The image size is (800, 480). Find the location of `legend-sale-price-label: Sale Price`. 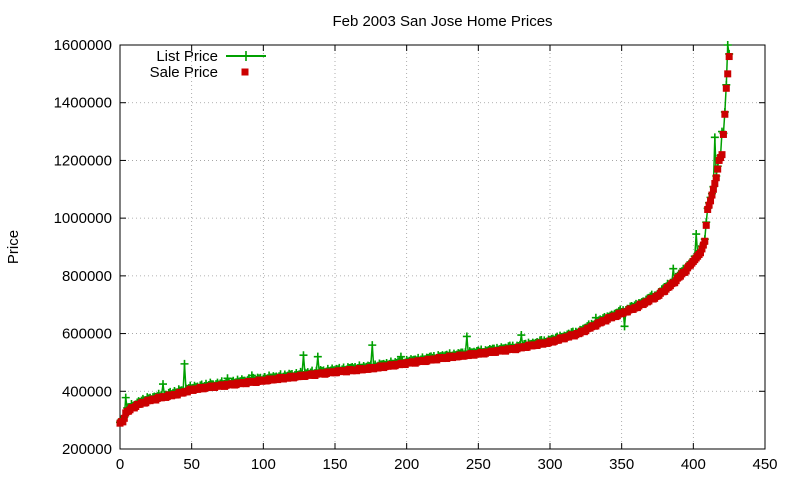

legend-sale-price-label: Sale Price is located at coordinates (184, 72).